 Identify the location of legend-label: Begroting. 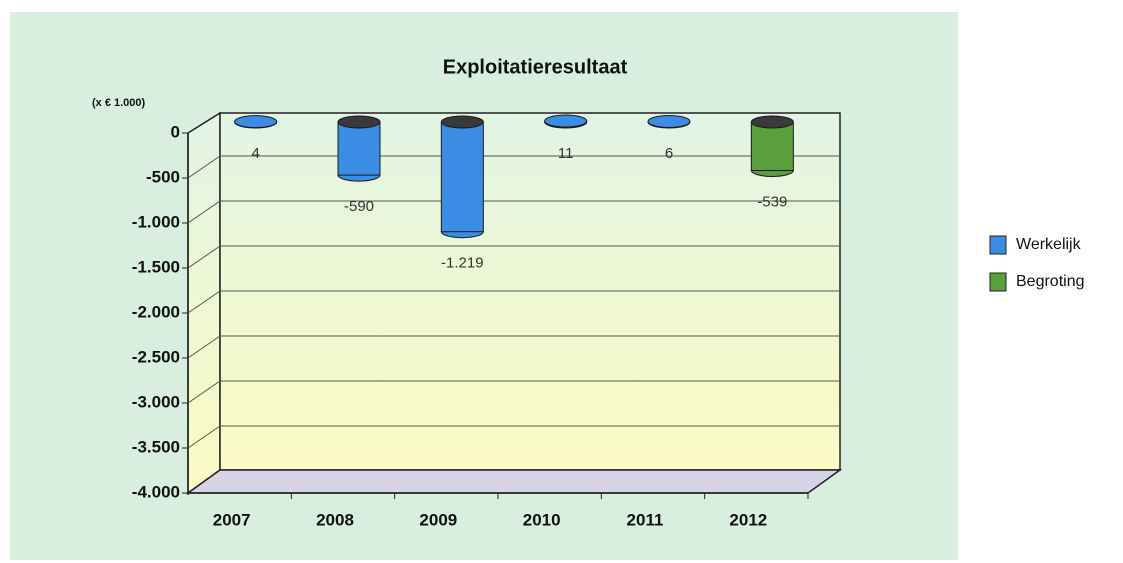
(1050, 281).